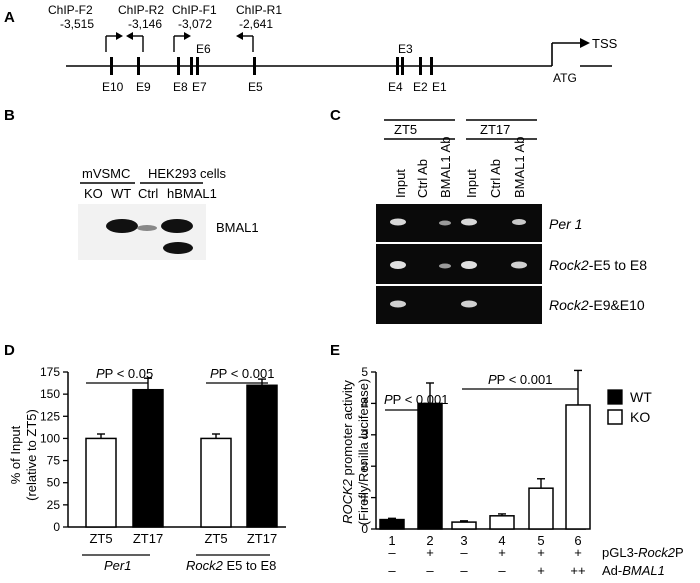 This screenshot has width=700, height=583. Describe the element at coordinates (430, 570) in the screenshot. I see `panel-e-row2-cell-2: –` at that location.